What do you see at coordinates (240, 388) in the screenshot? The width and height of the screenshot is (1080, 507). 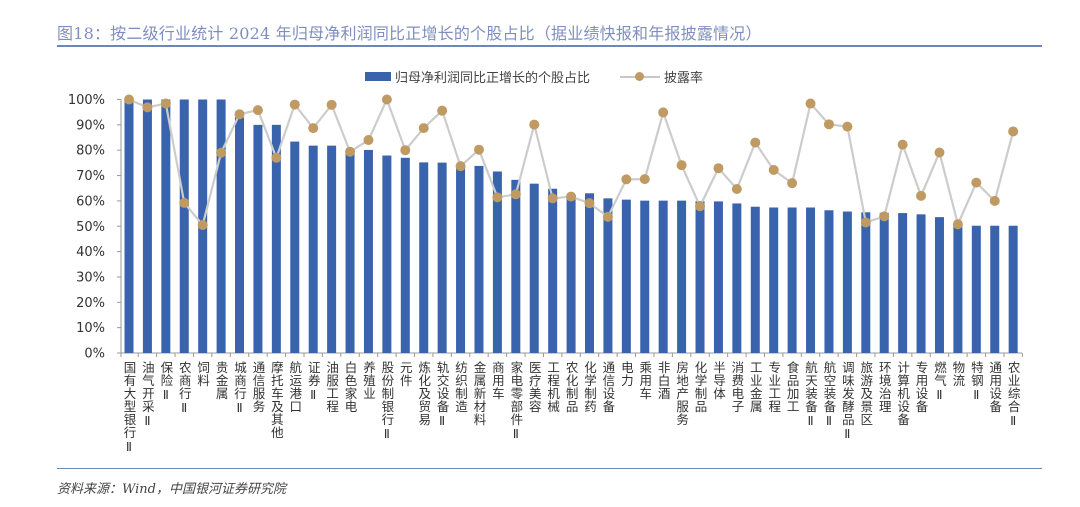 I see `x-tick-label: 城商行Ⅱ` at bounding box center [240, 388].